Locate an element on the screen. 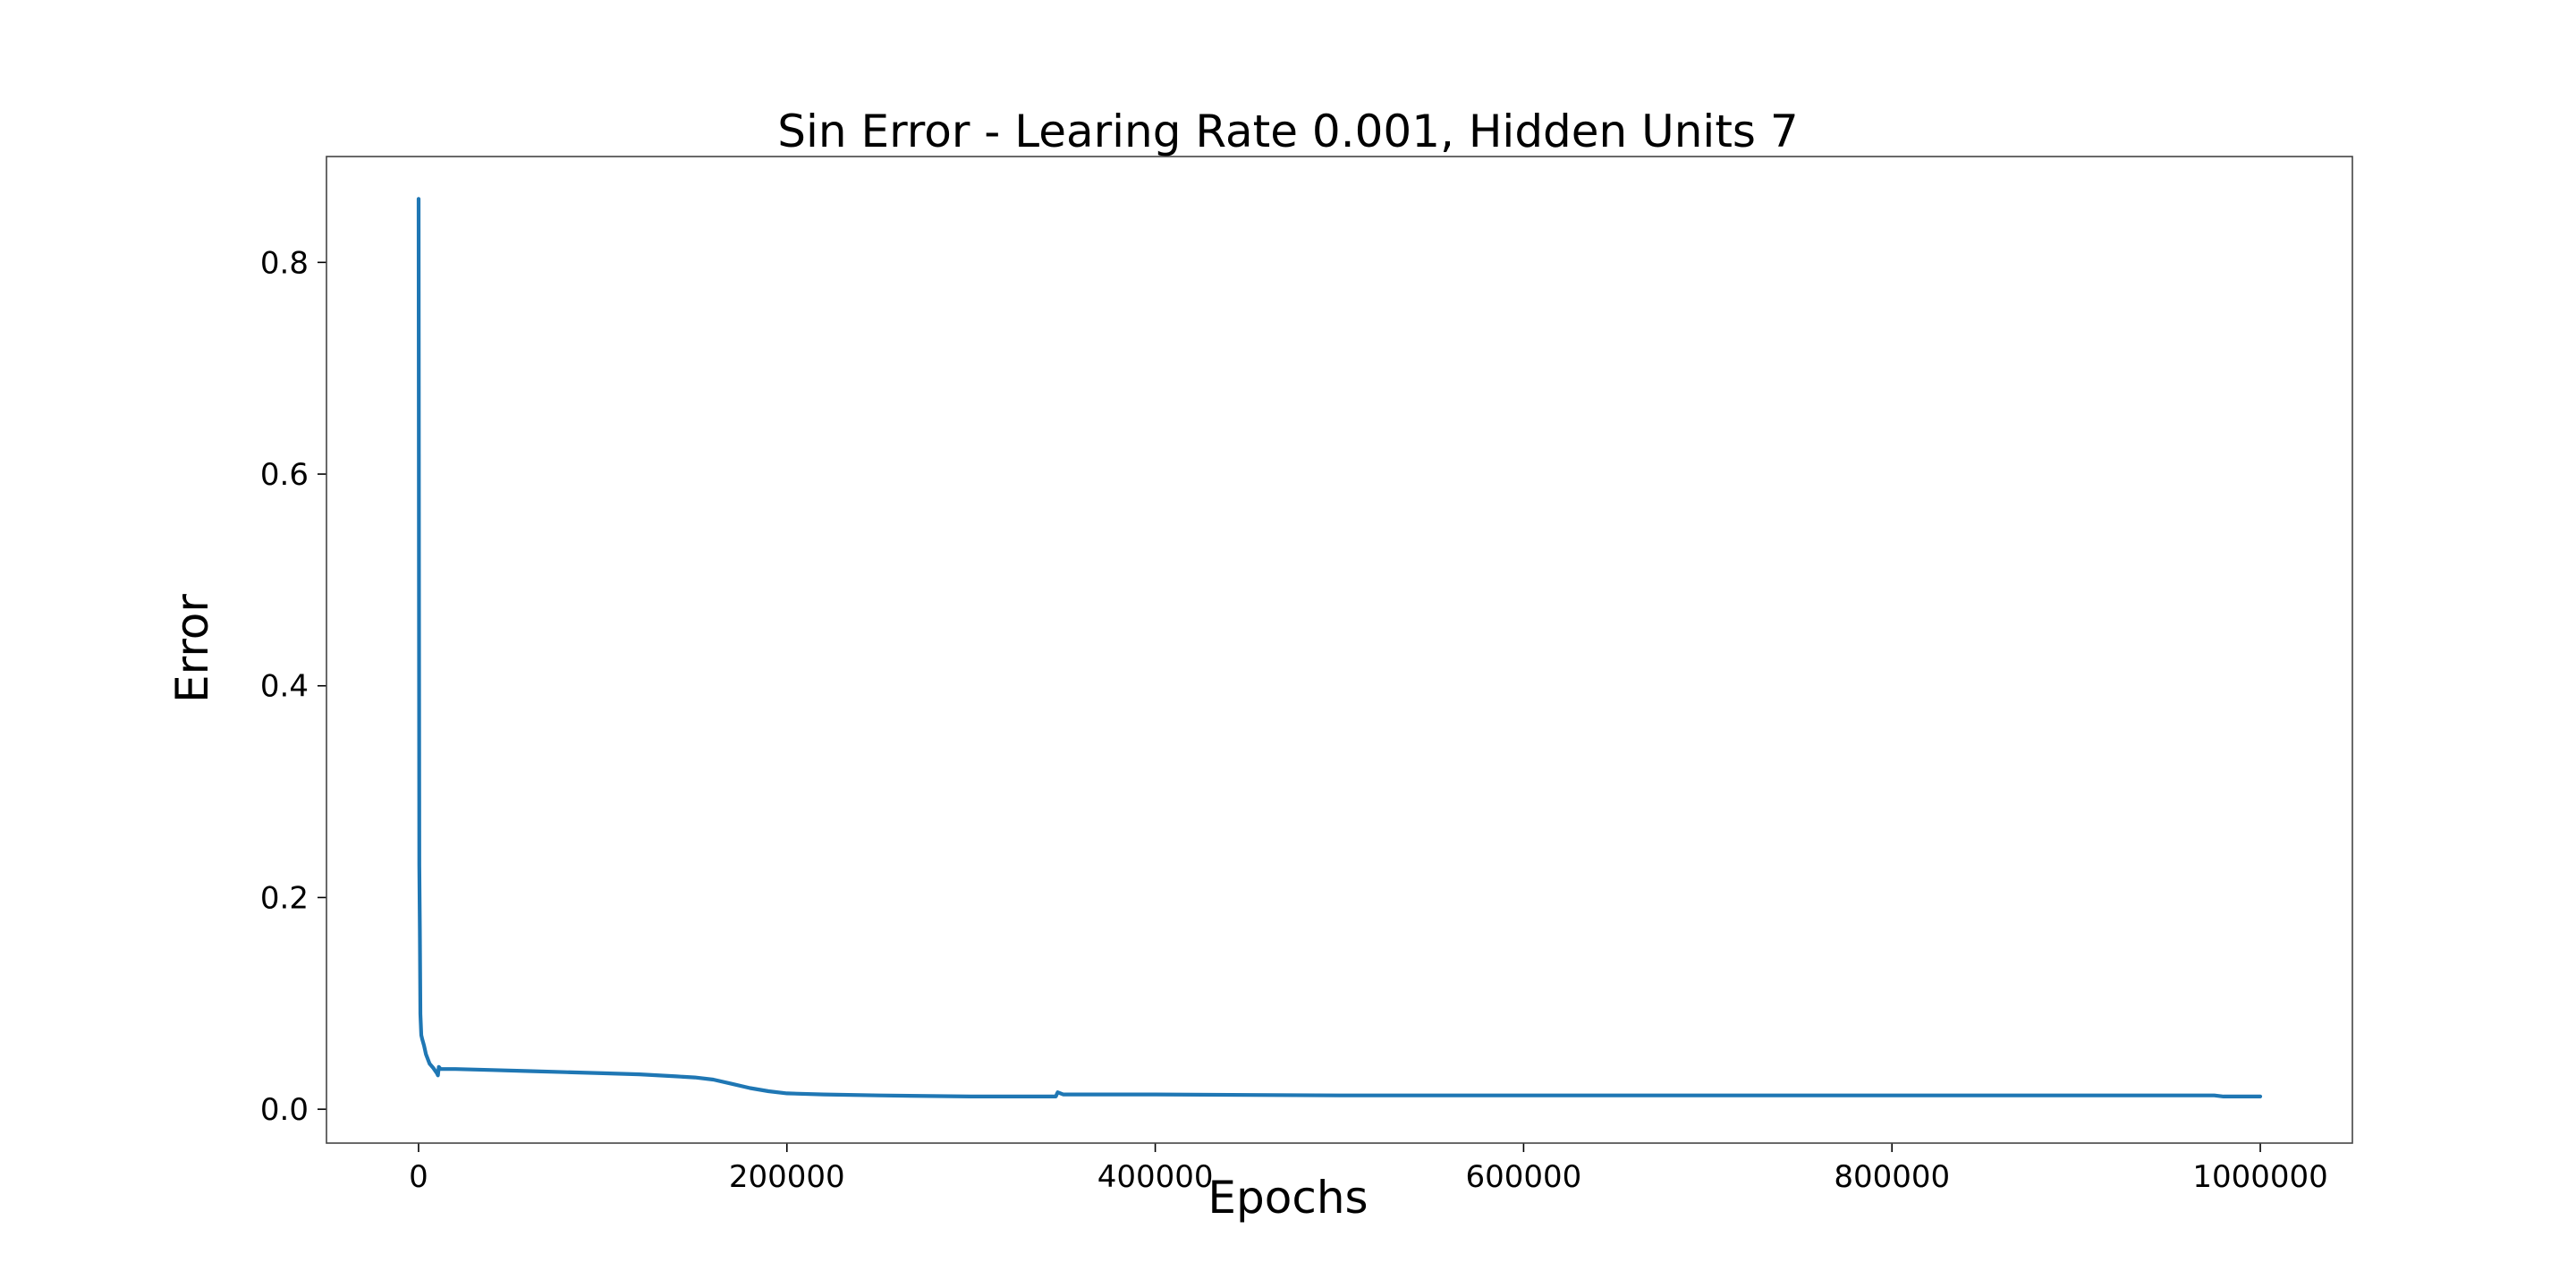 This screenshot has width=2576, height=1288. x-tick-label: 200000 is located at coordinates (787, 1177).